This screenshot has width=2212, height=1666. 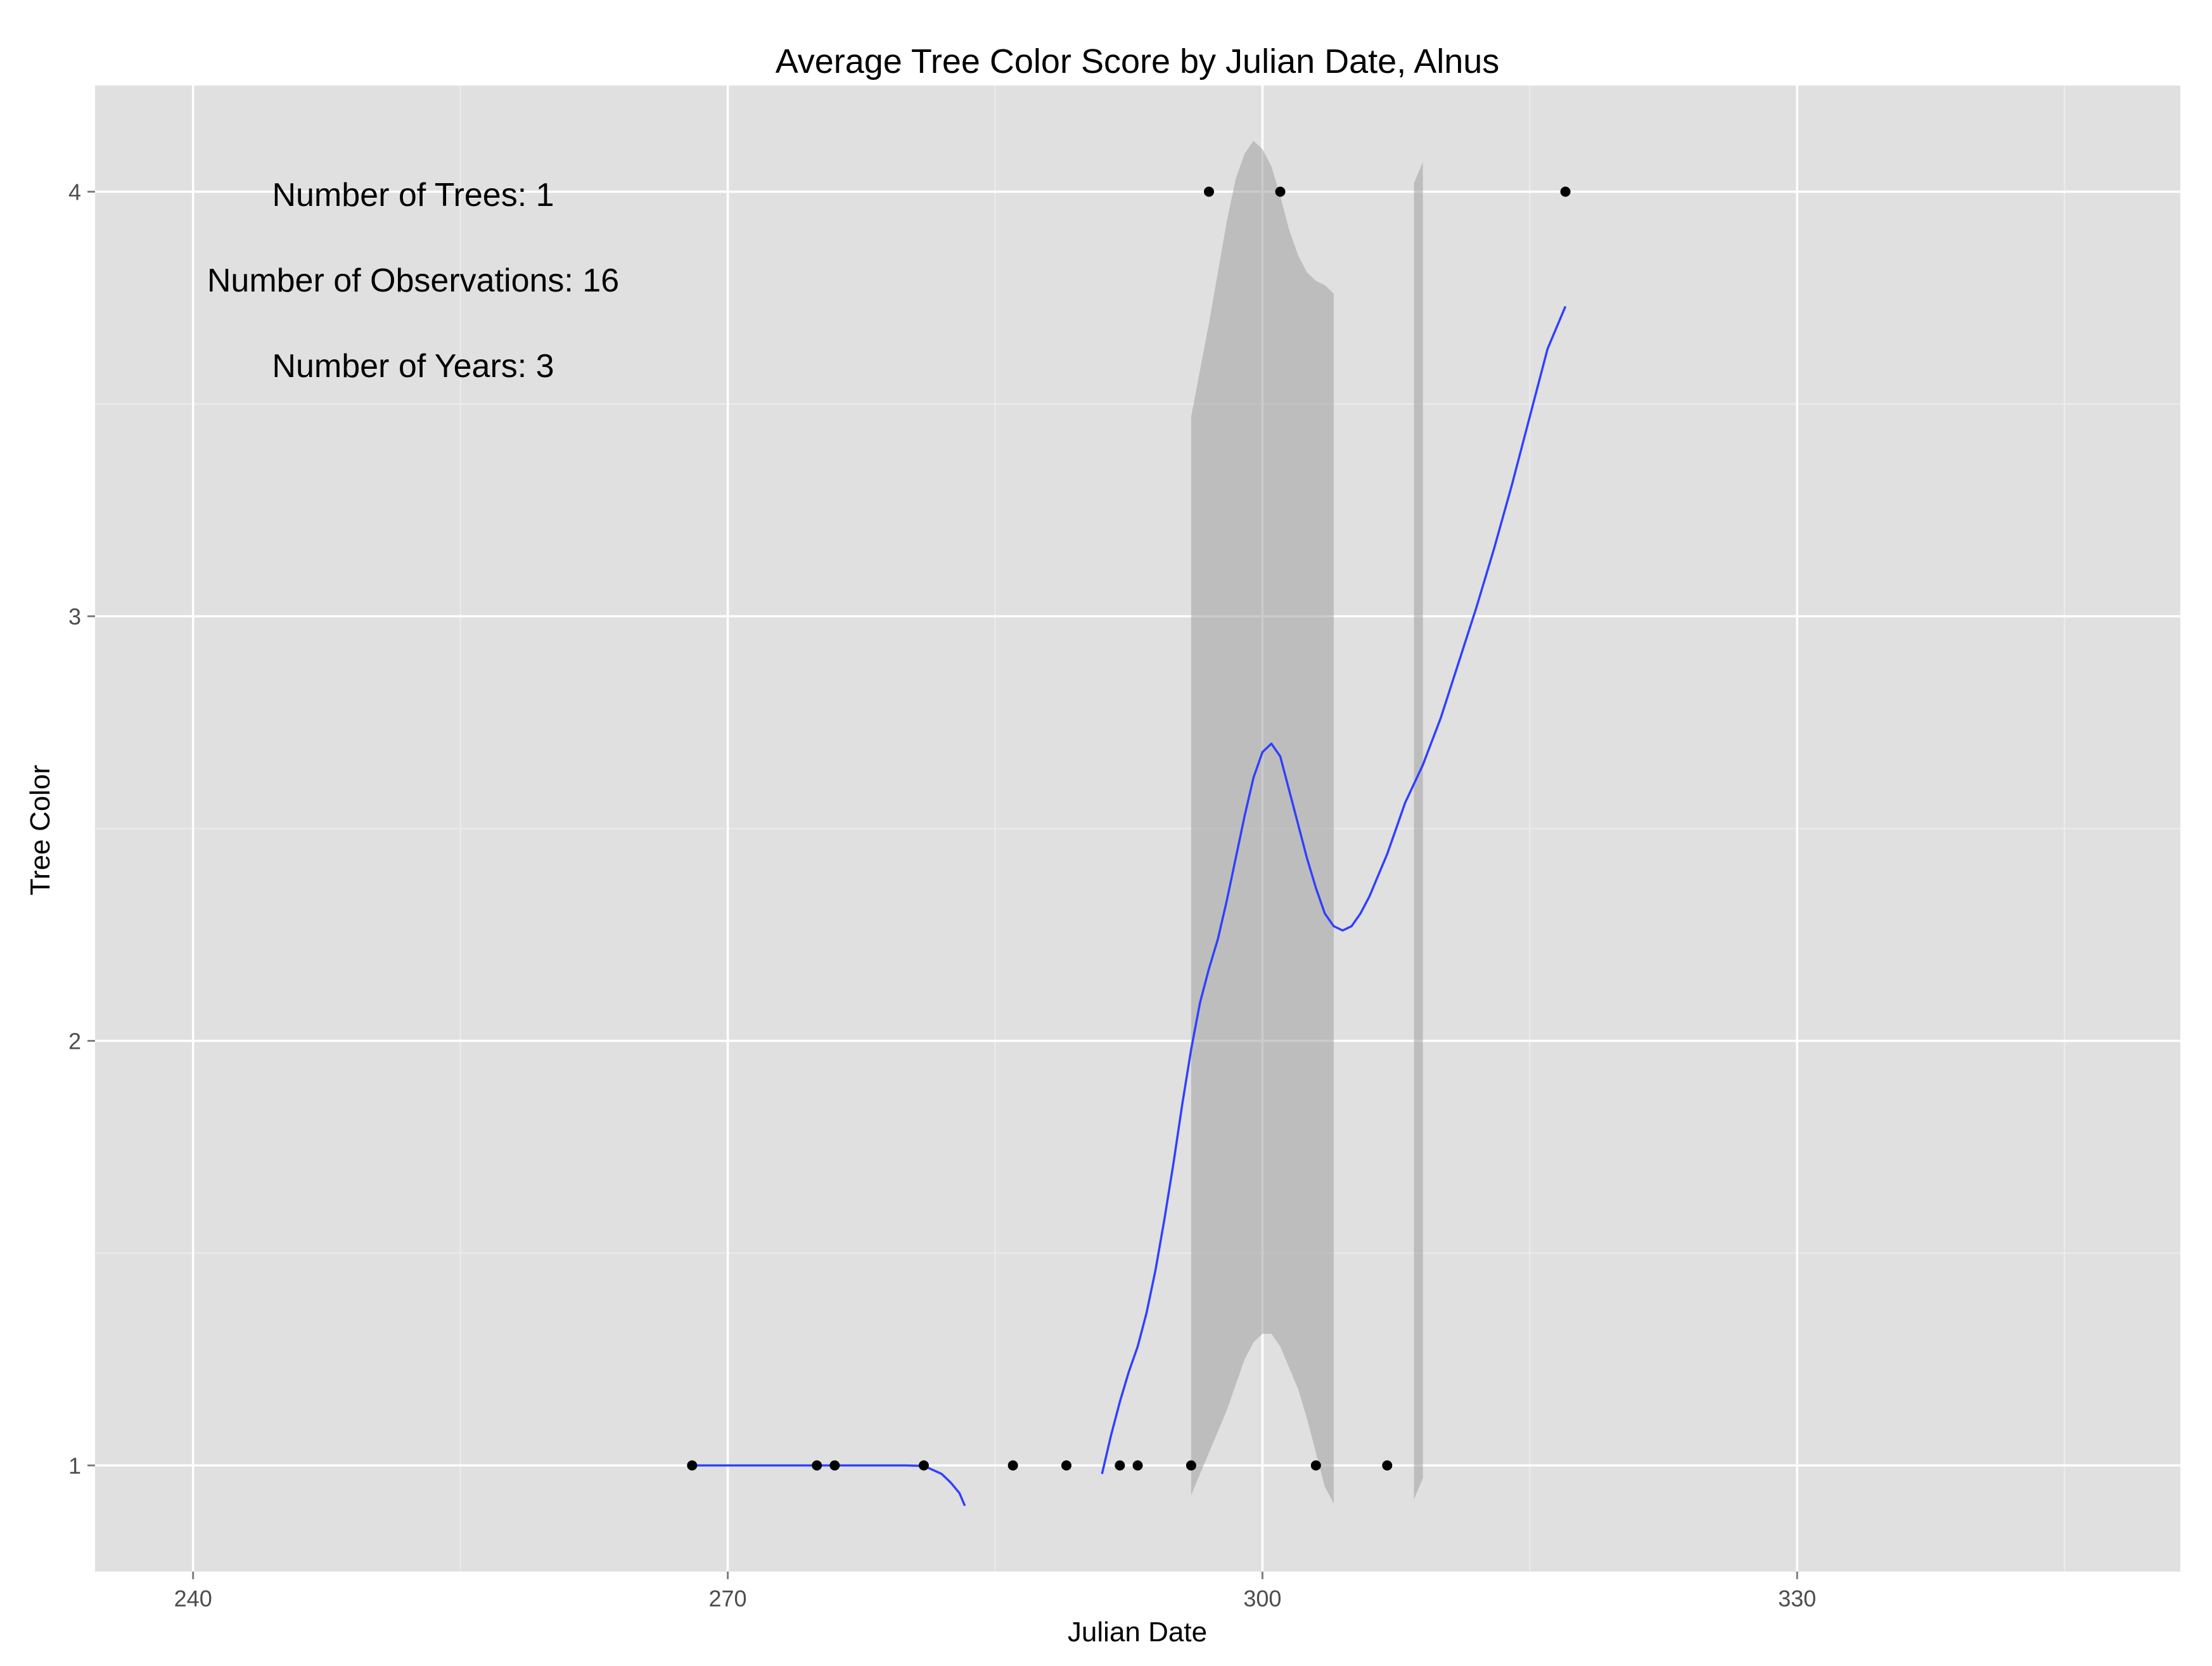 I want to click on x-tick-label: 270, so click(x=728, y=1599).